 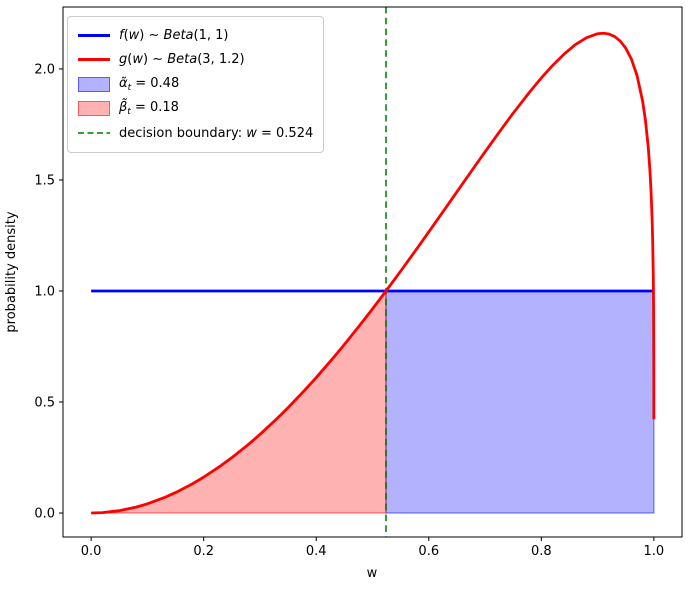 What do you see at coordinates (91, 551) in the screenshot?
I see `x-tick-label: 0.0` at bounding box center [91, 551].